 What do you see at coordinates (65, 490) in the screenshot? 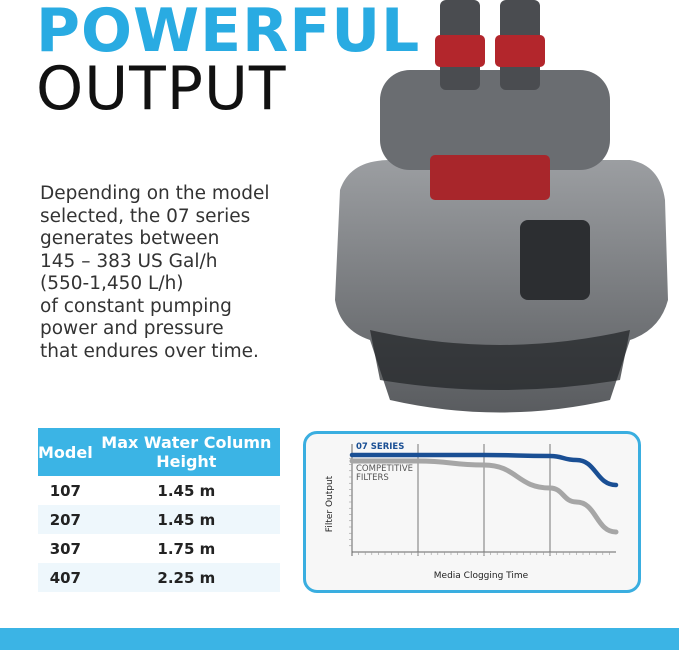
I see `cell-model: 107` at bounding box center [65, 490].